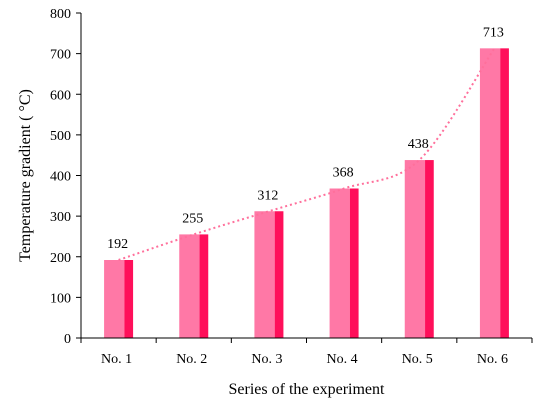 Image resolution: width=550 pixels, height=408 pixels. I want to click on y-axis-title: Temperature gradient ( °C), so click(25, 175).